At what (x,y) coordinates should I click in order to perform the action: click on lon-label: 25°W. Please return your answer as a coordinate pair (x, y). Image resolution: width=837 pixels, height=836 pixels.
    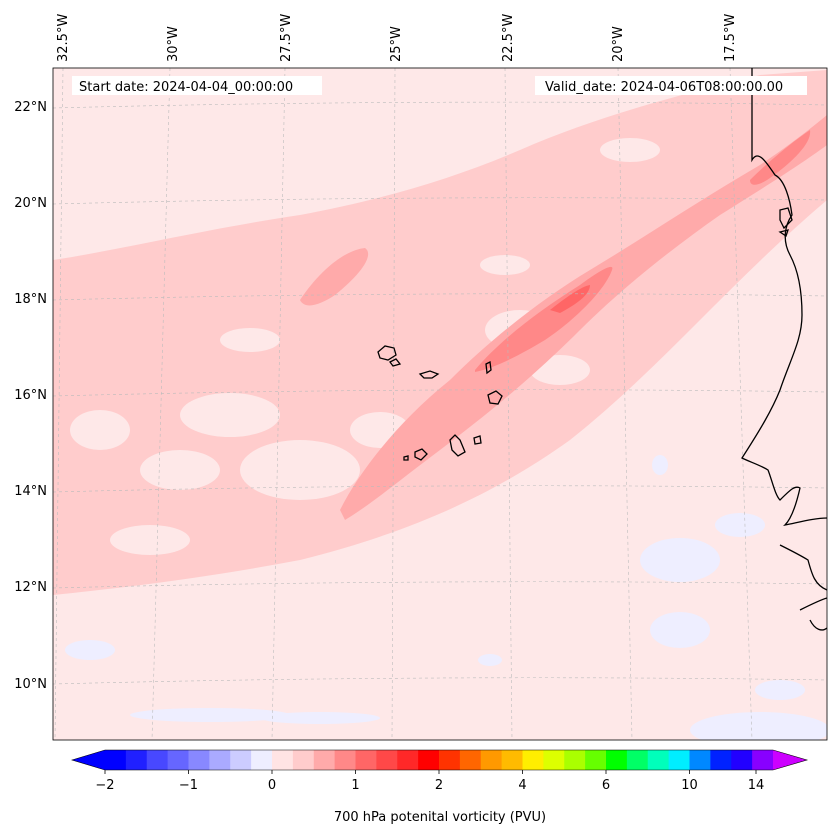
    Looking at the image, I should click on (396, 44).